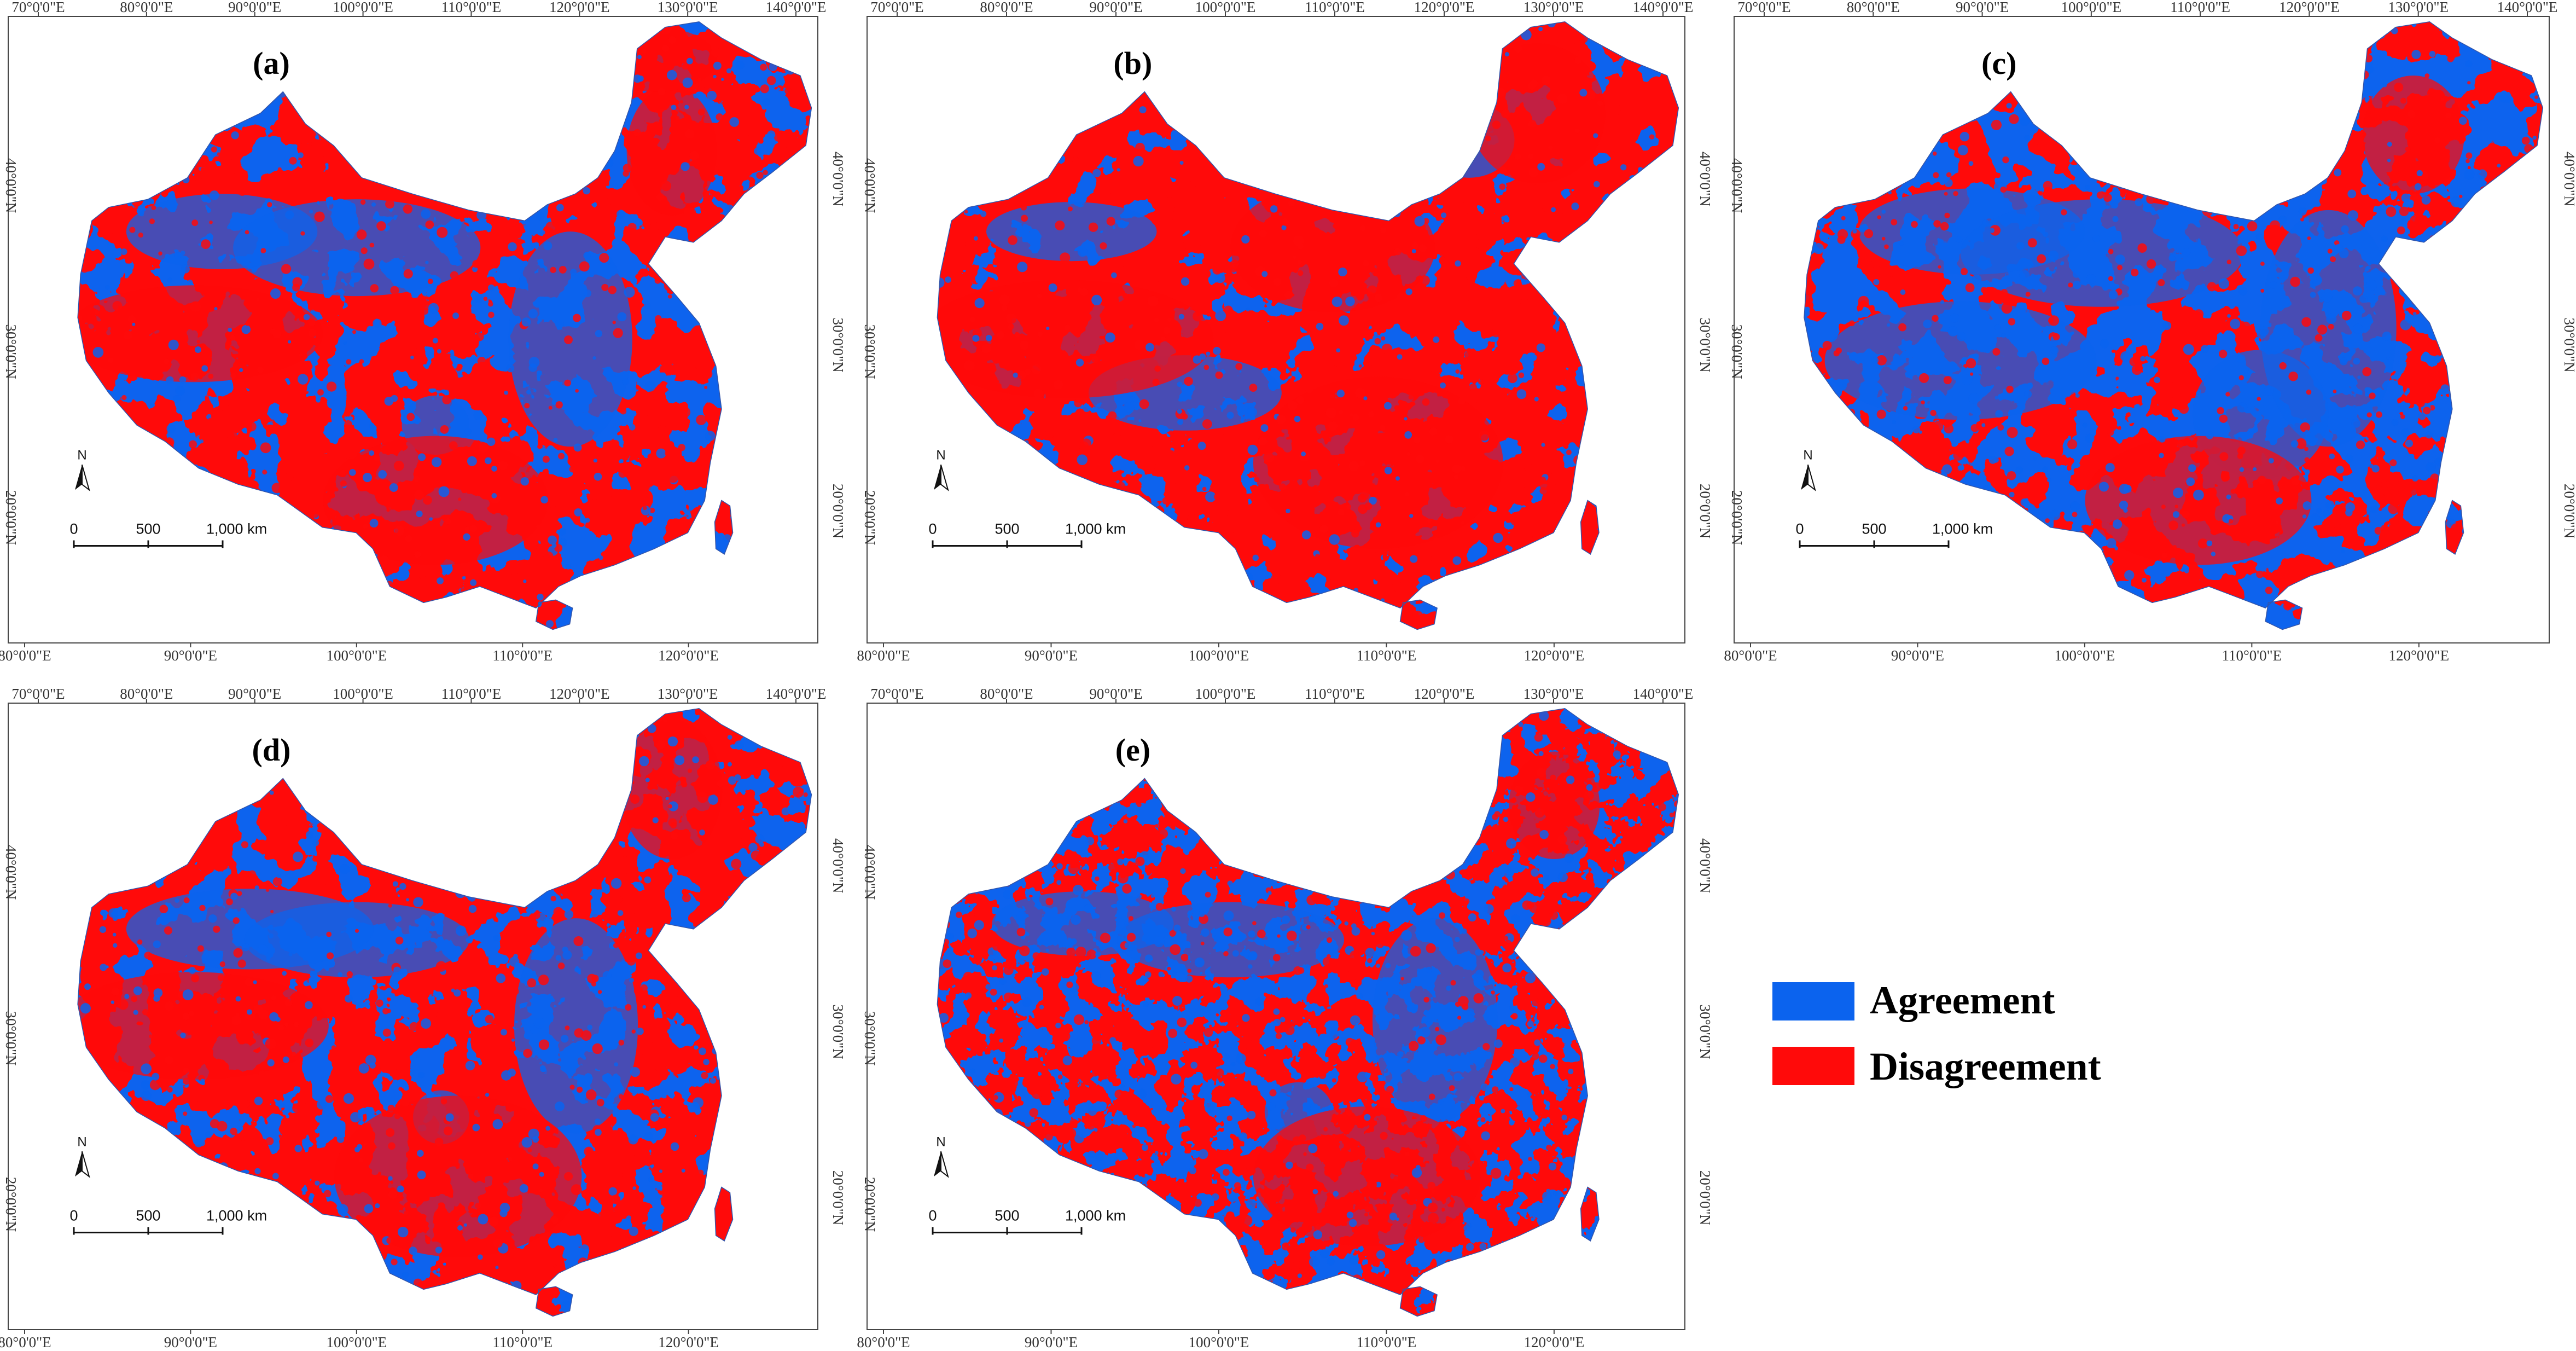 The height and width of the screenshot is (1351, 2576). What do you see at coordinates (1737, 185) in the screenshot?
I see `left-lat-label: 40°0'0"N` at bounding box center [1737, 185].